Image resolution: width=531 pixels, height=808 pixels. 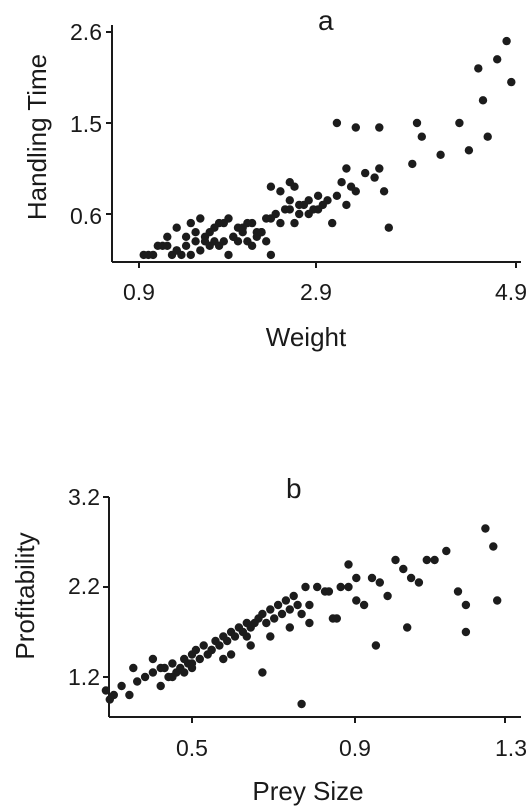 What do you see at coordinates (84, 677) in the screenshot?
I see `y-tick-label-b-0: 1.2` at bounding box center [84, 677].